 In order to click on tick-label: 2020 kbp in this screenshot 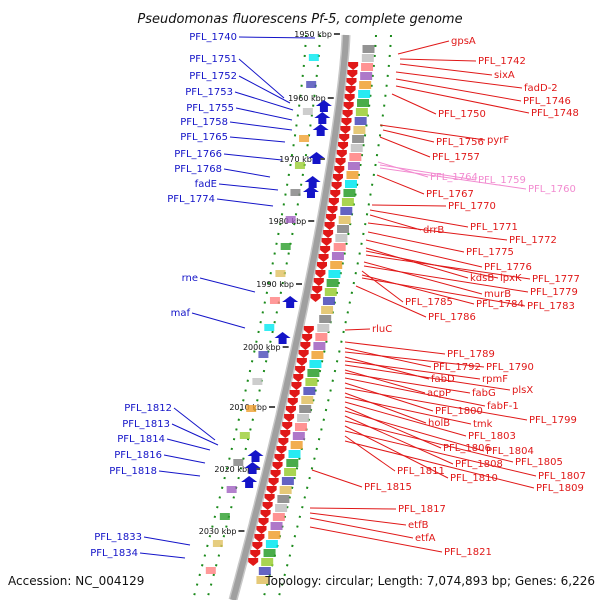, I will do `click(233, 469)`.